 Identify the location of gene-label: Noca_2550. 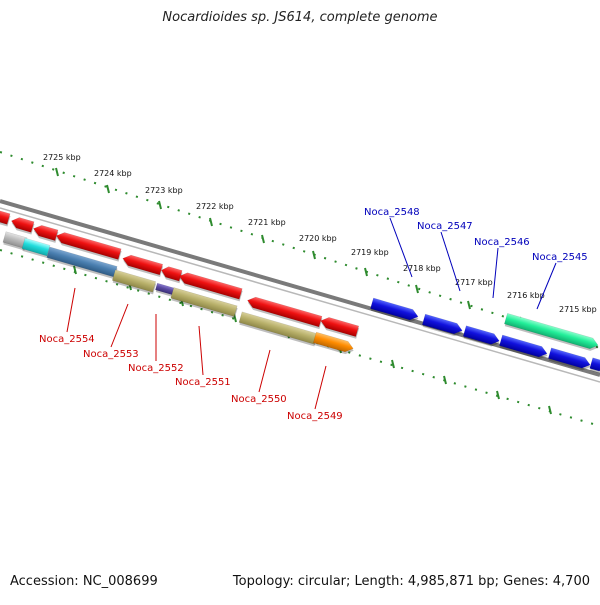
(259, 399).